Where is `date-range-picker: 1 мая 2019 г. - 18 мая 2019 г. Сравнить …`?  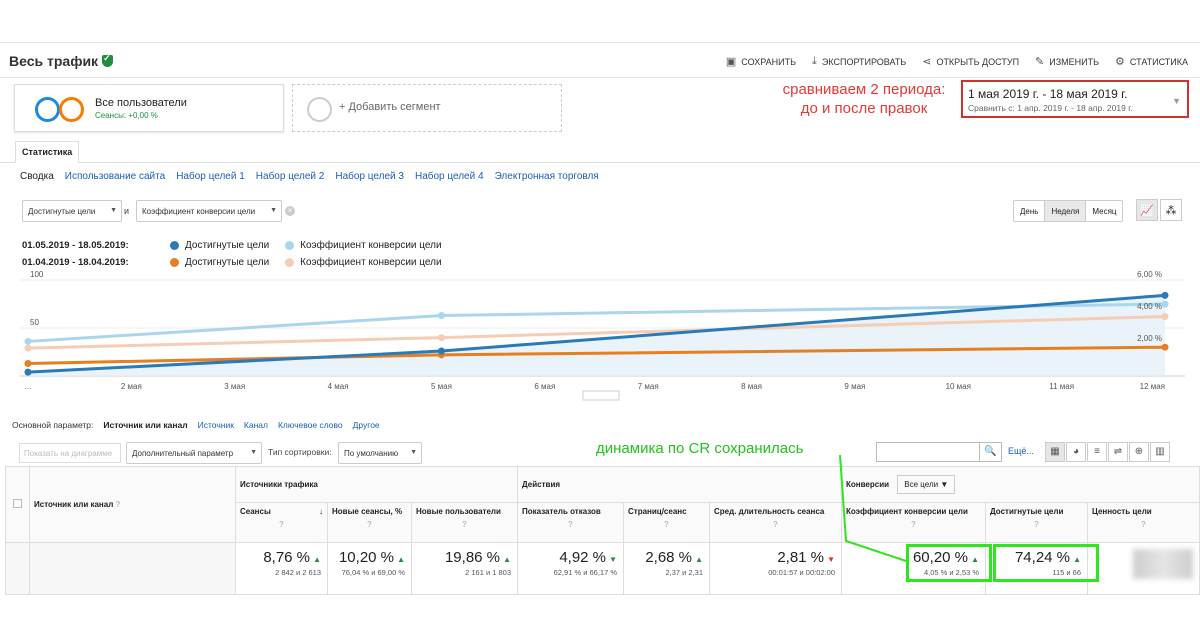
date-range-picker: 1 мая 2019 г. - 18 мая 2019 г. Сравнить … is located at coordinates (1075, 99).